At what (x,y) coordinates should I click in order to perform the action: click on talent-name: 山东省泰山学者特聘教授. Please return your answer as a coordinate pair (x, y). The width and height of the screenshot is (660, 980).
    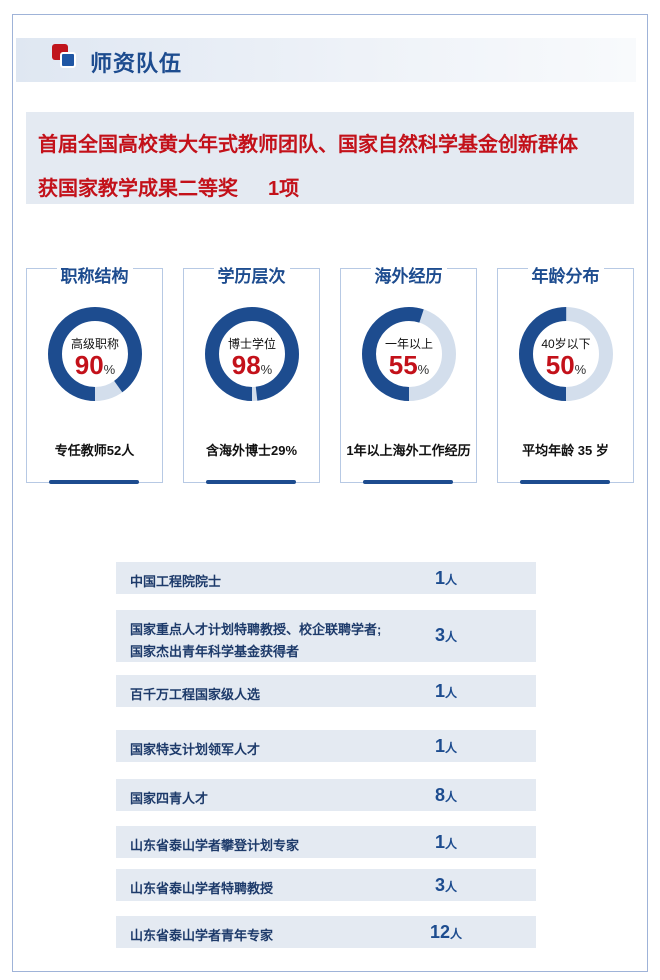
    Looking at the image, I should click on (202, 888).